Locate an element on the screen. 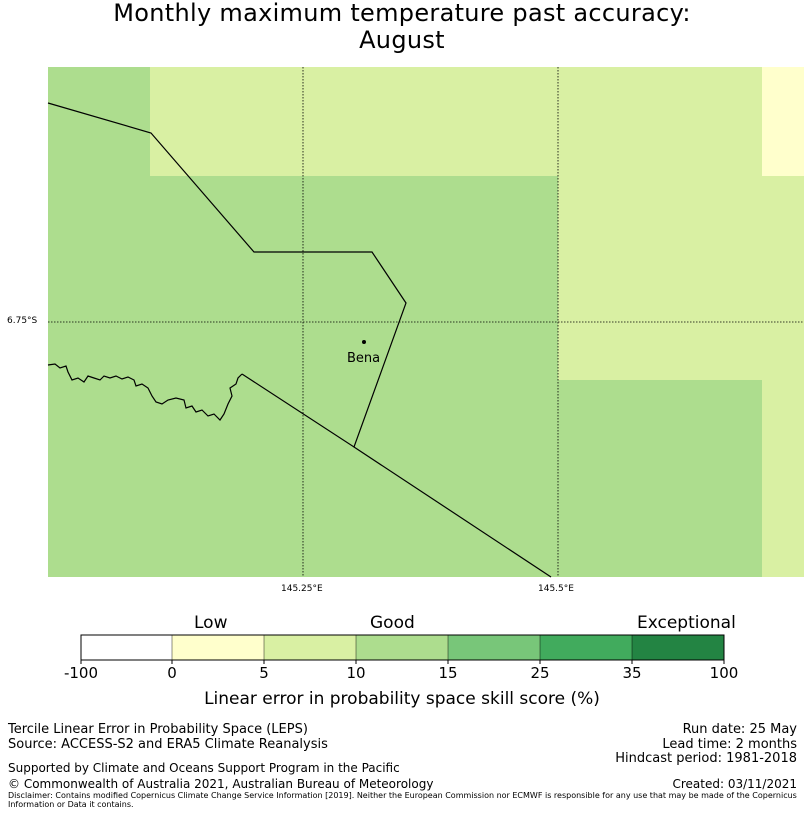 This screenshot has height=816, width=804. created-date: Created: 03/11/2021 is located at coordinates (734, 784).